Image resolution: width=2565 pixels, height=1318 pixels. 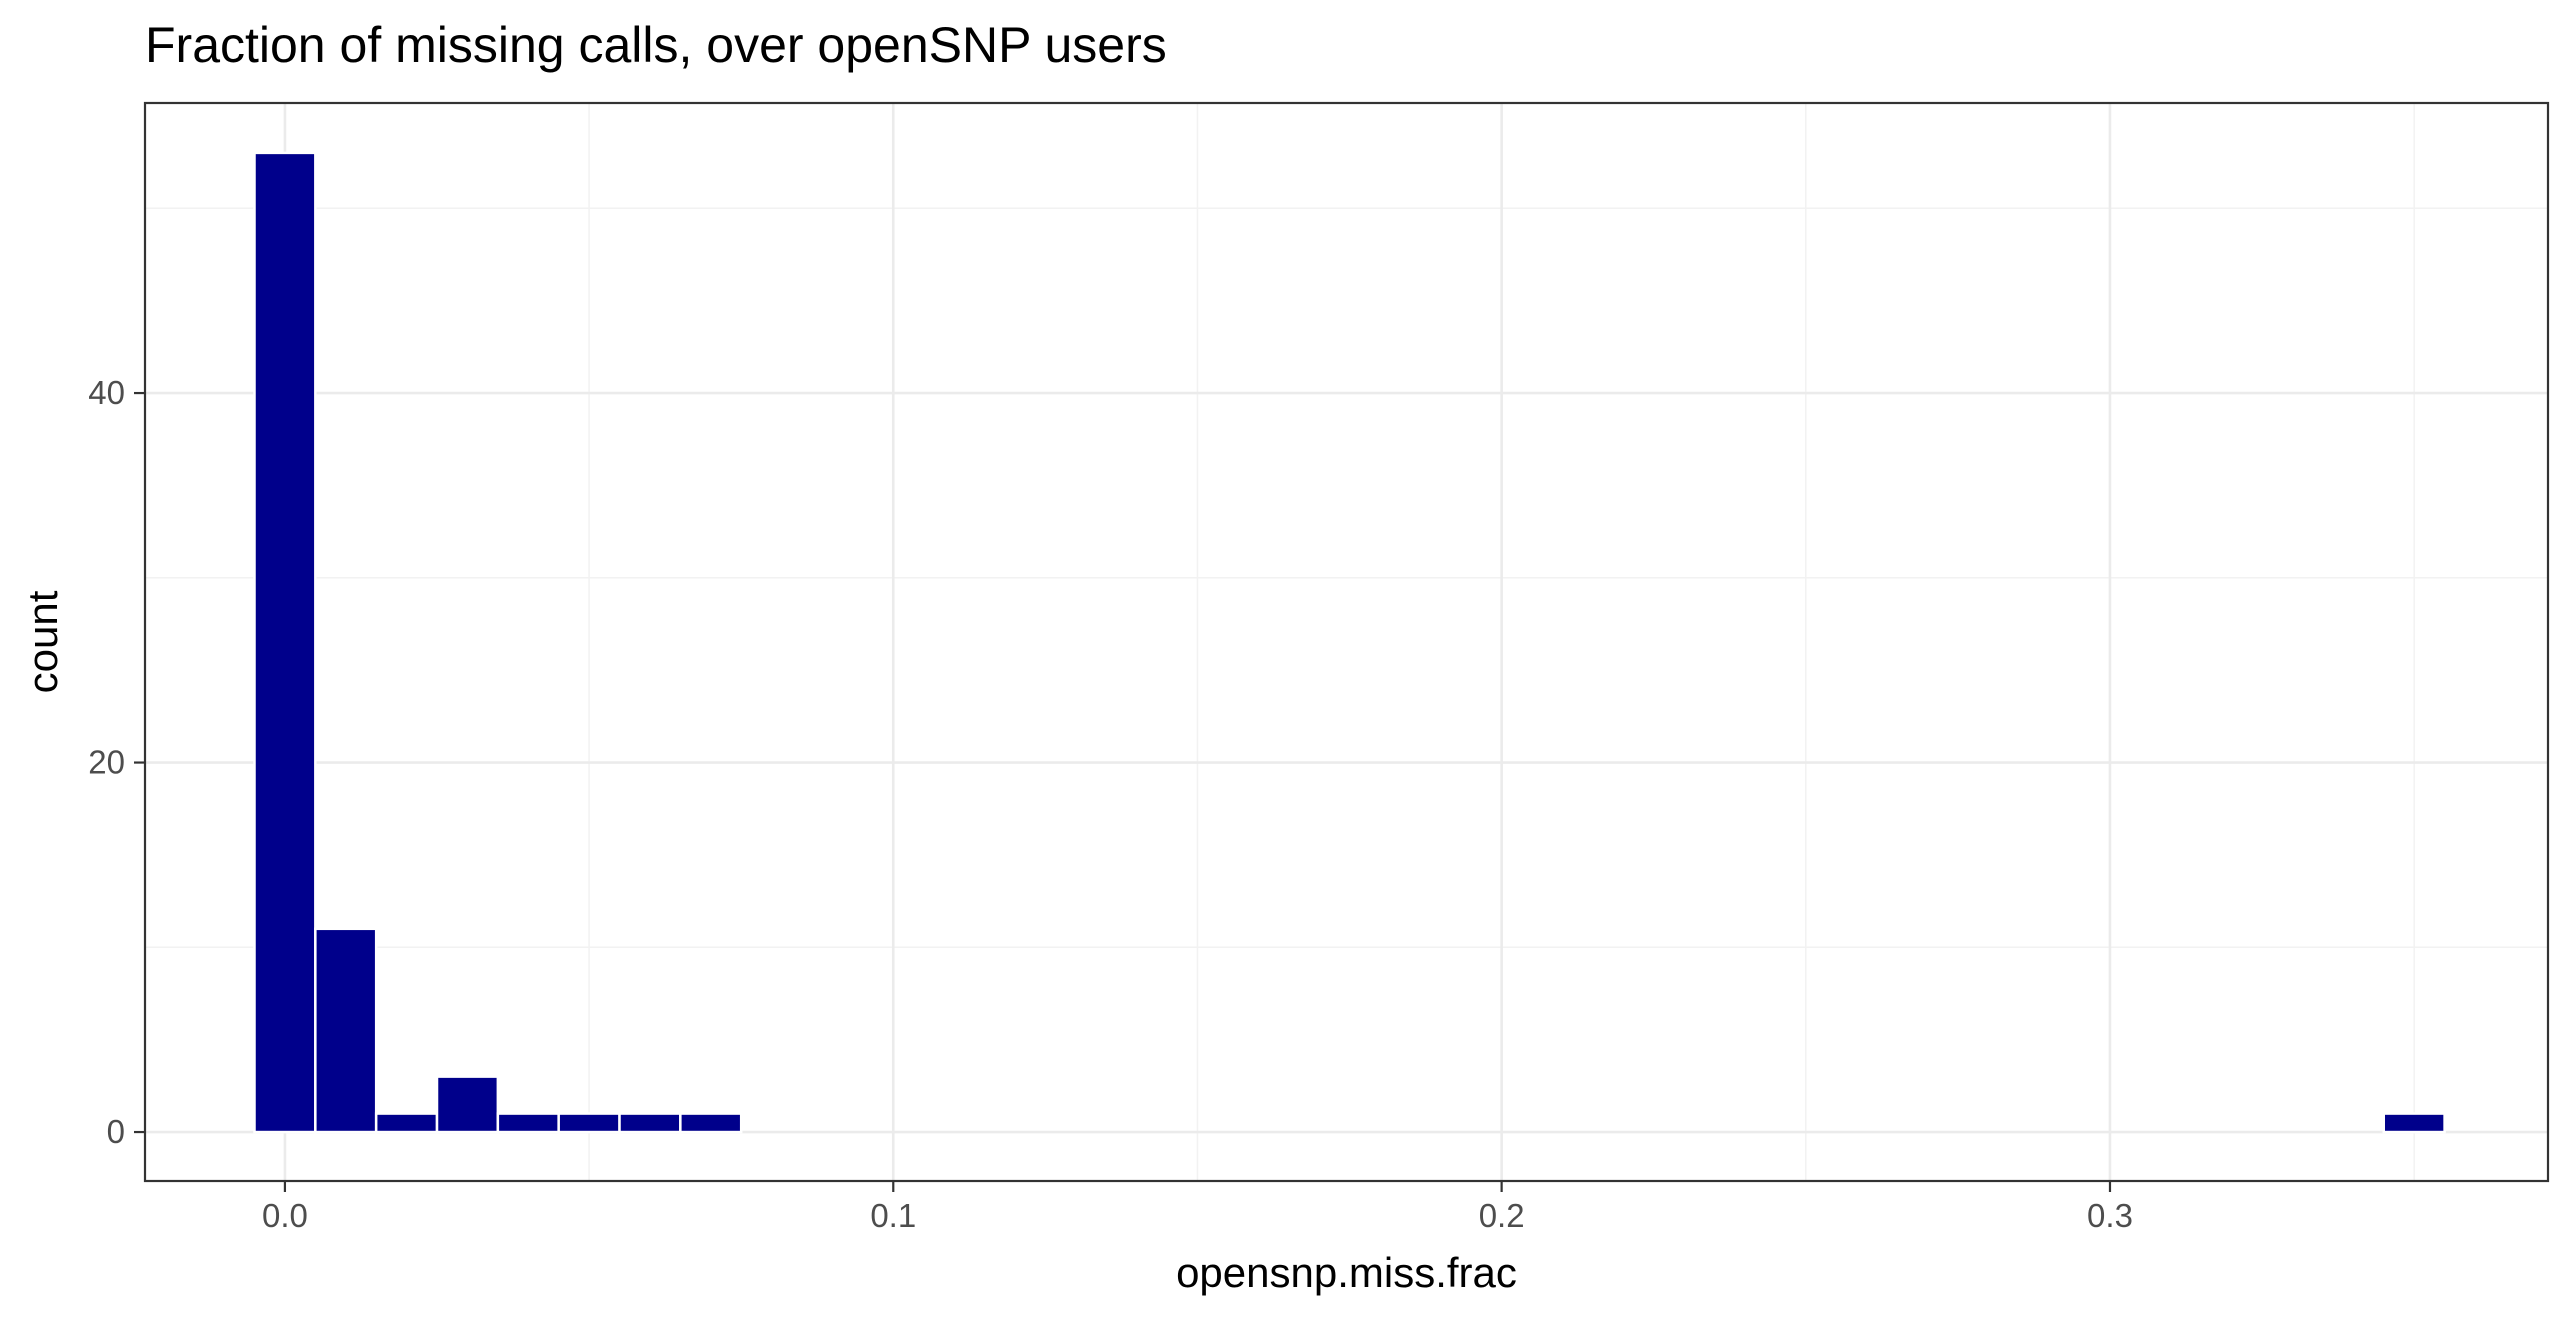 I want to click on x-tick-label: 0.0, so click(x=285, y=1215).